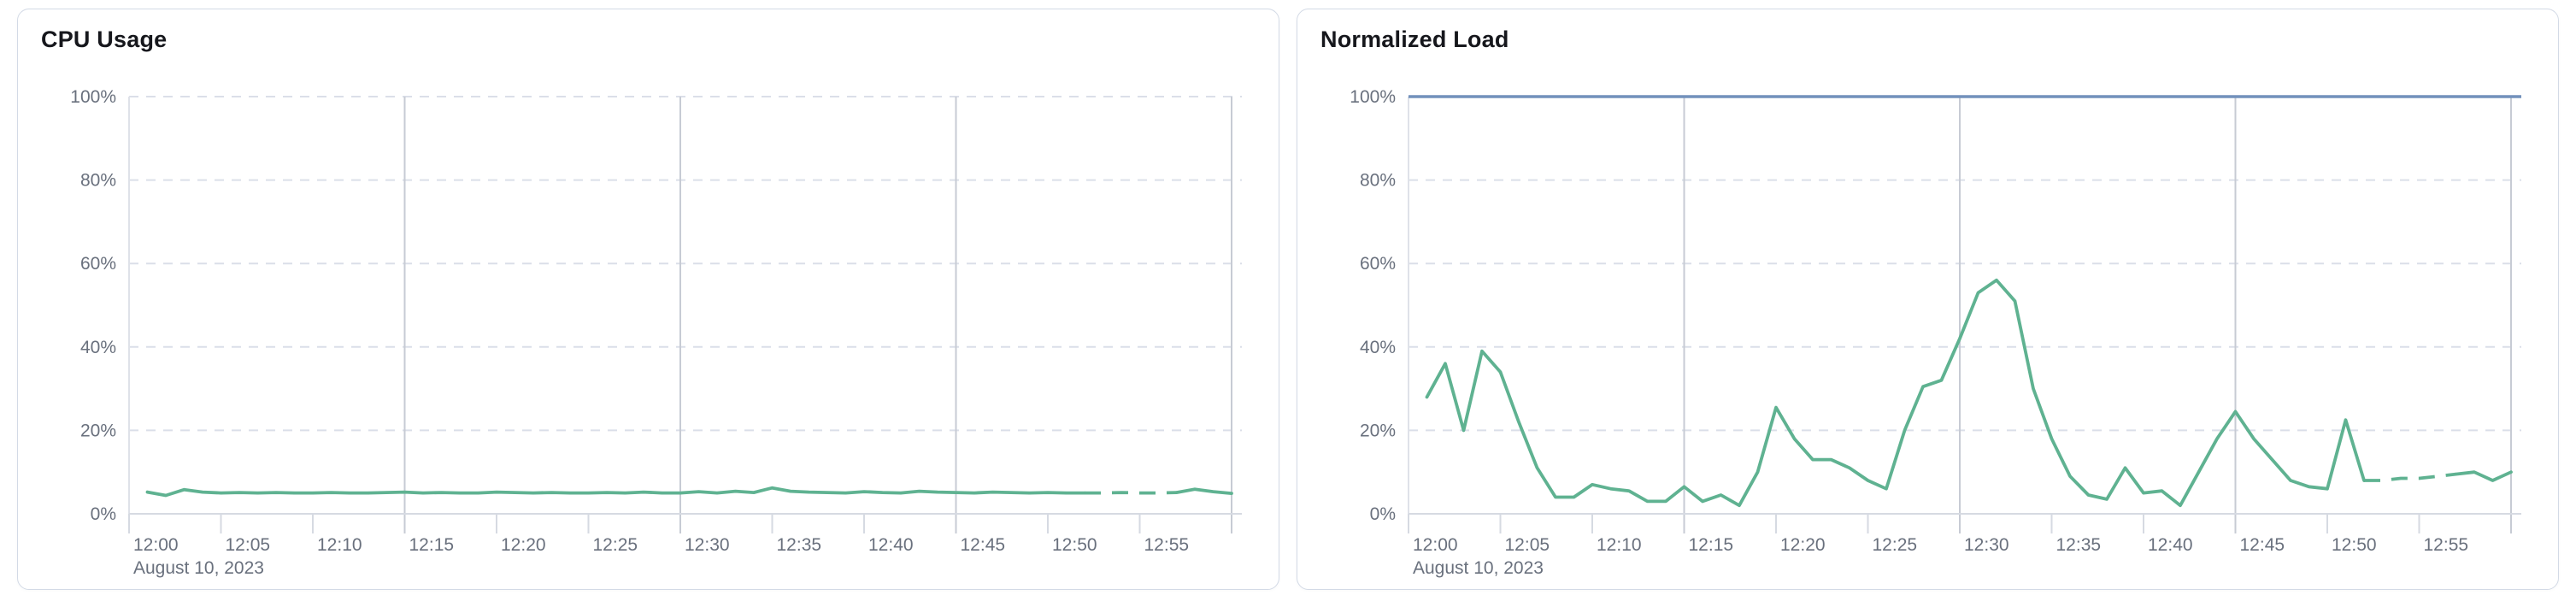  What do you see at coordinates (1414, 39) in the screenshot?
I see `chart-title: Normalized Load` at bounding box center [1414, 39].